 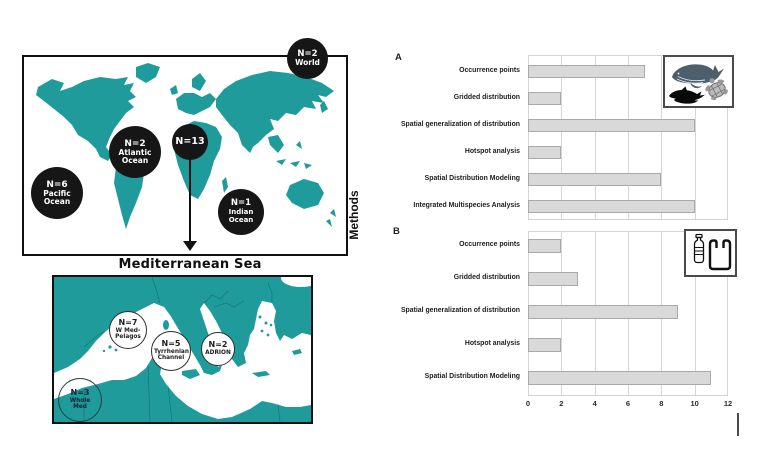 I want to click on text-cursor, so click(x=738, y=424).